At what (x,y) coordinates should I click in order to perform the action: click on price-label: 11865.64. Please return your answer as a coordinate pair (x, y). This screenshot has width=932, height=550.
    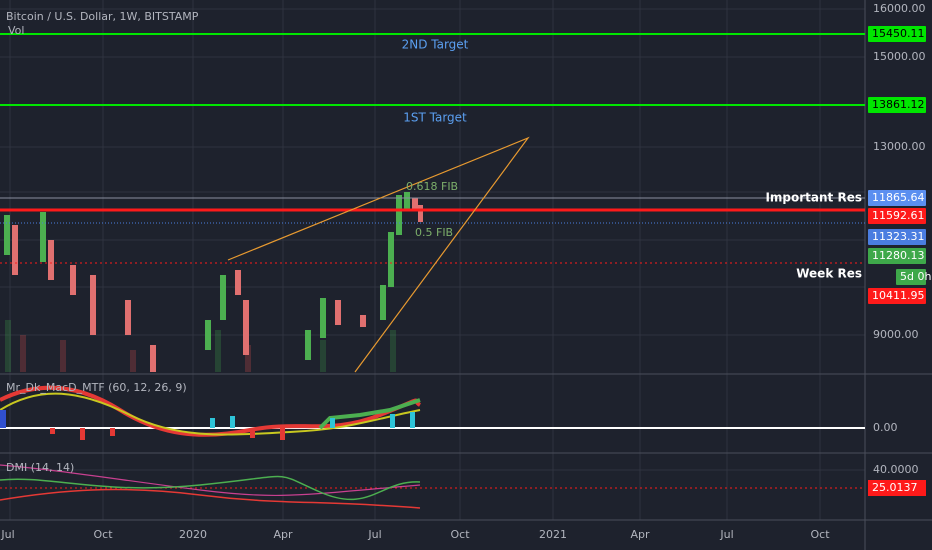
    Looking at the image, I should click on (898, 197).